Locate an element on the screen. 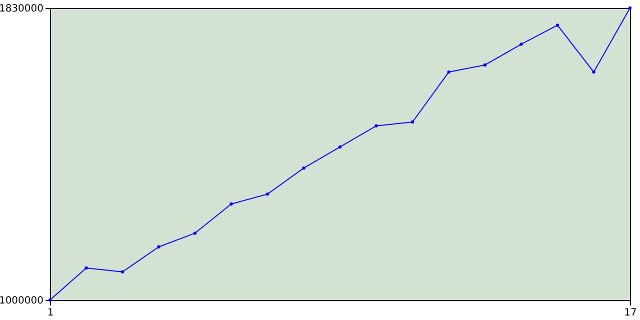 The height and width of the screenshot is (320, 640). y-tick-label: 1000000 is located at coordinates (22, 301).